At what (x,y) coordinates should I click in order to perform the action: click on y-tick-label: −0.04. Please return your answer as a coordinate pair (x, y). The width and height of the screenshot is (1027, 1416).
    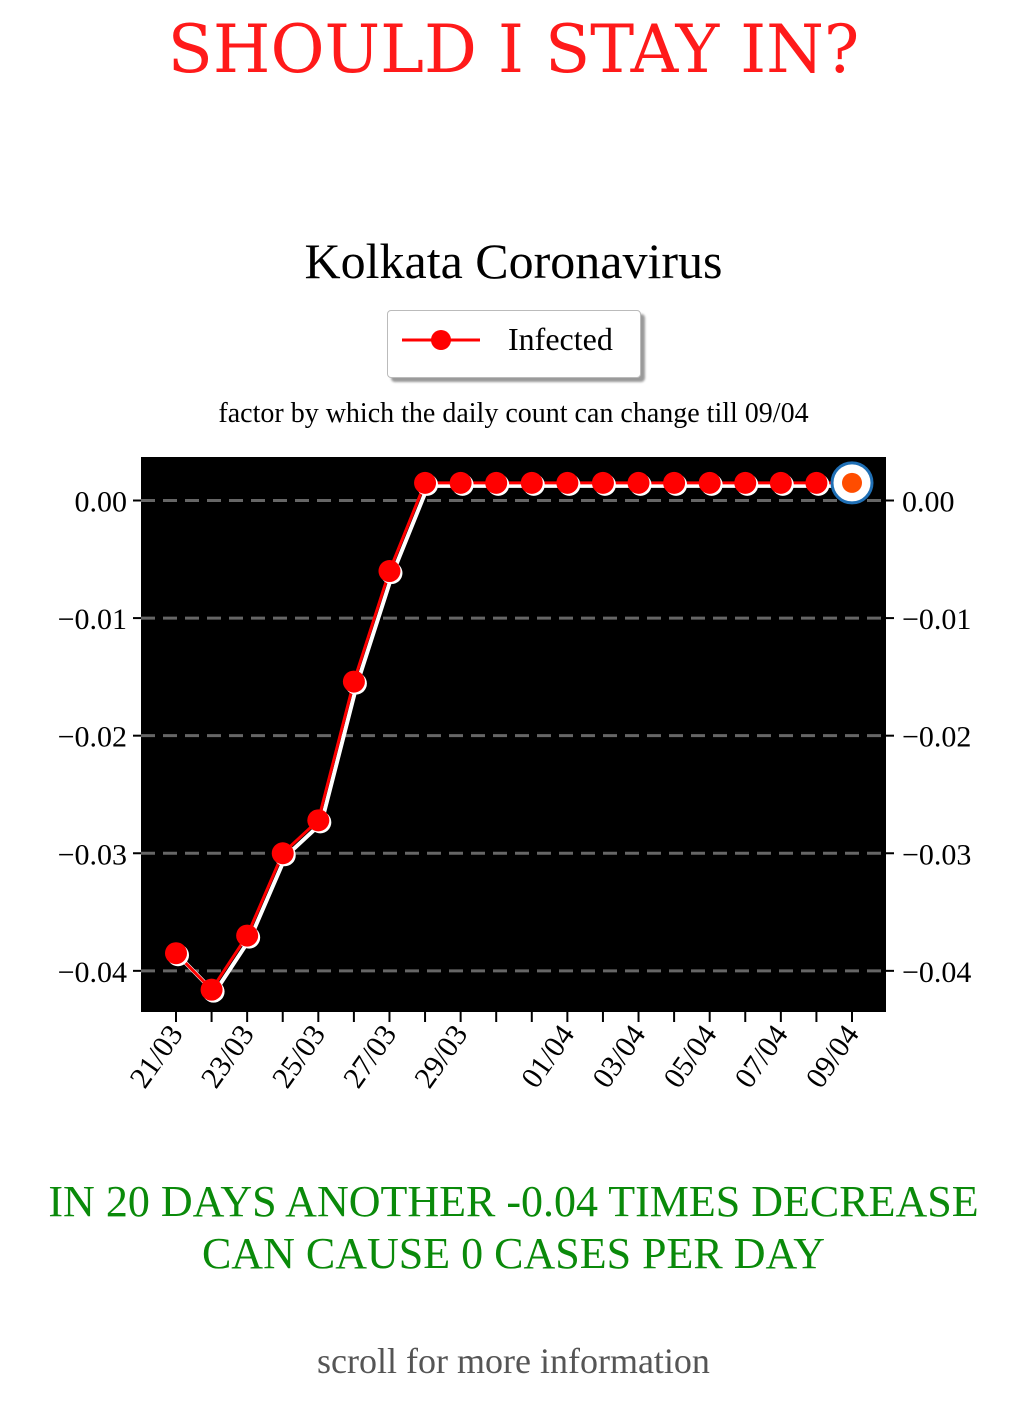
    Looking at the image, I should click on (92, 972).